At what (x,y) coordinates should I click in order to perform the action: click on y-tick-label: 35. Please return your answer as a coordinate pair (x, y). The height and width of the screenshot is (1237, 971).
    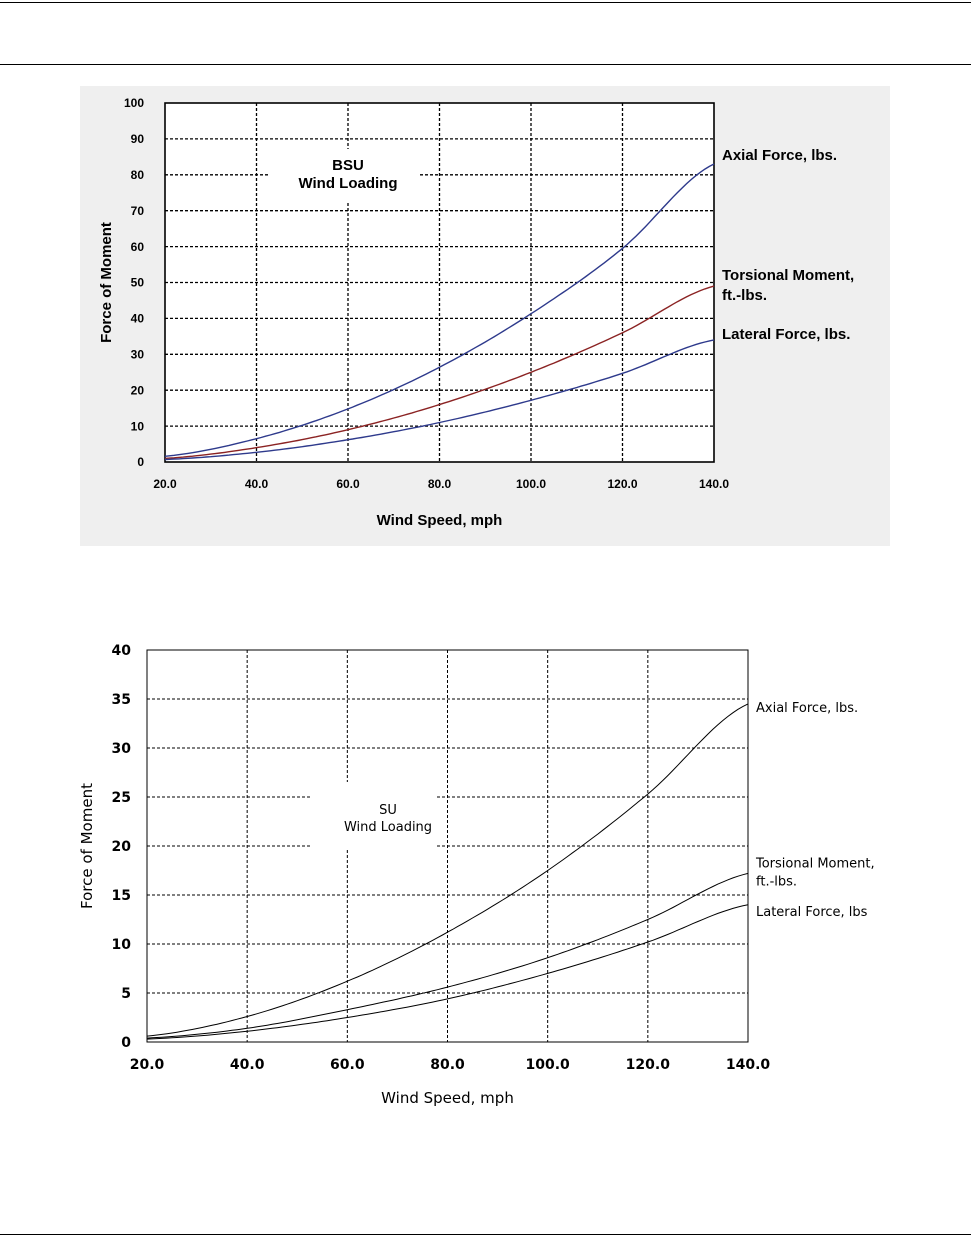
    Looking at the image, I should click on (121, 700).